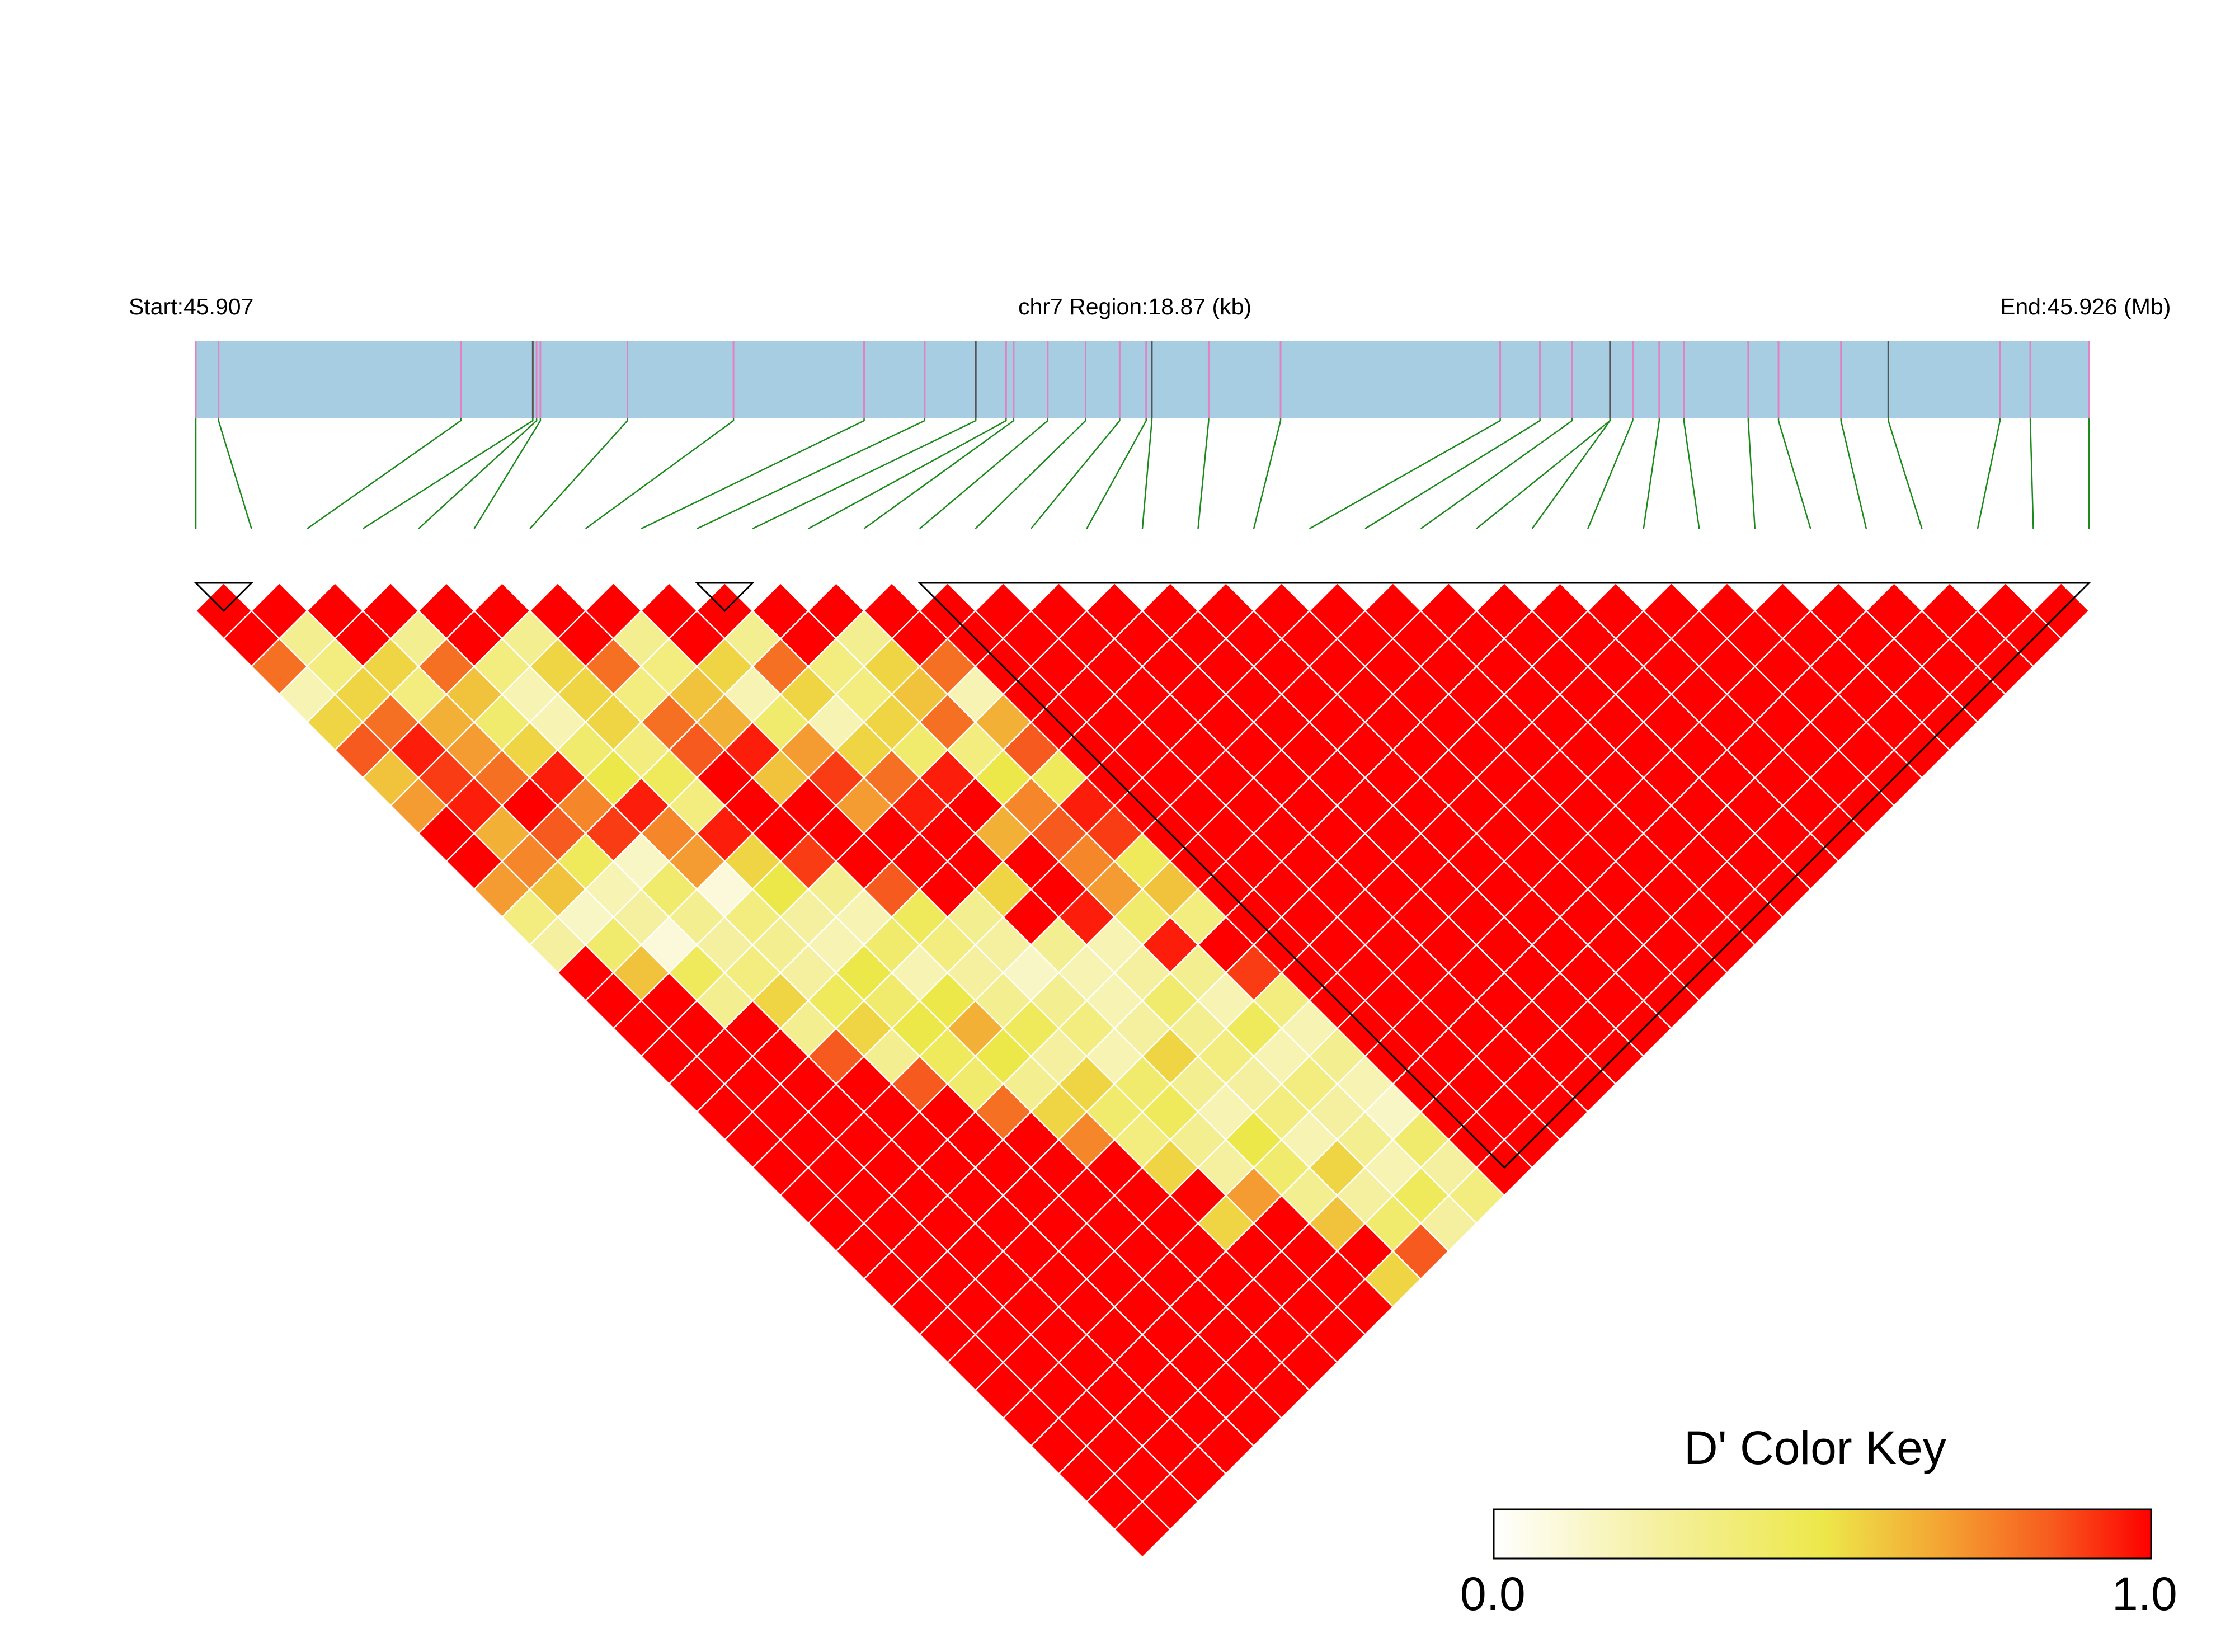  What do you see at coordinates (2144, 1594) in the screenshot?
I see `color-key-max-label: 1.0` at bounding box center [2144, 1594].